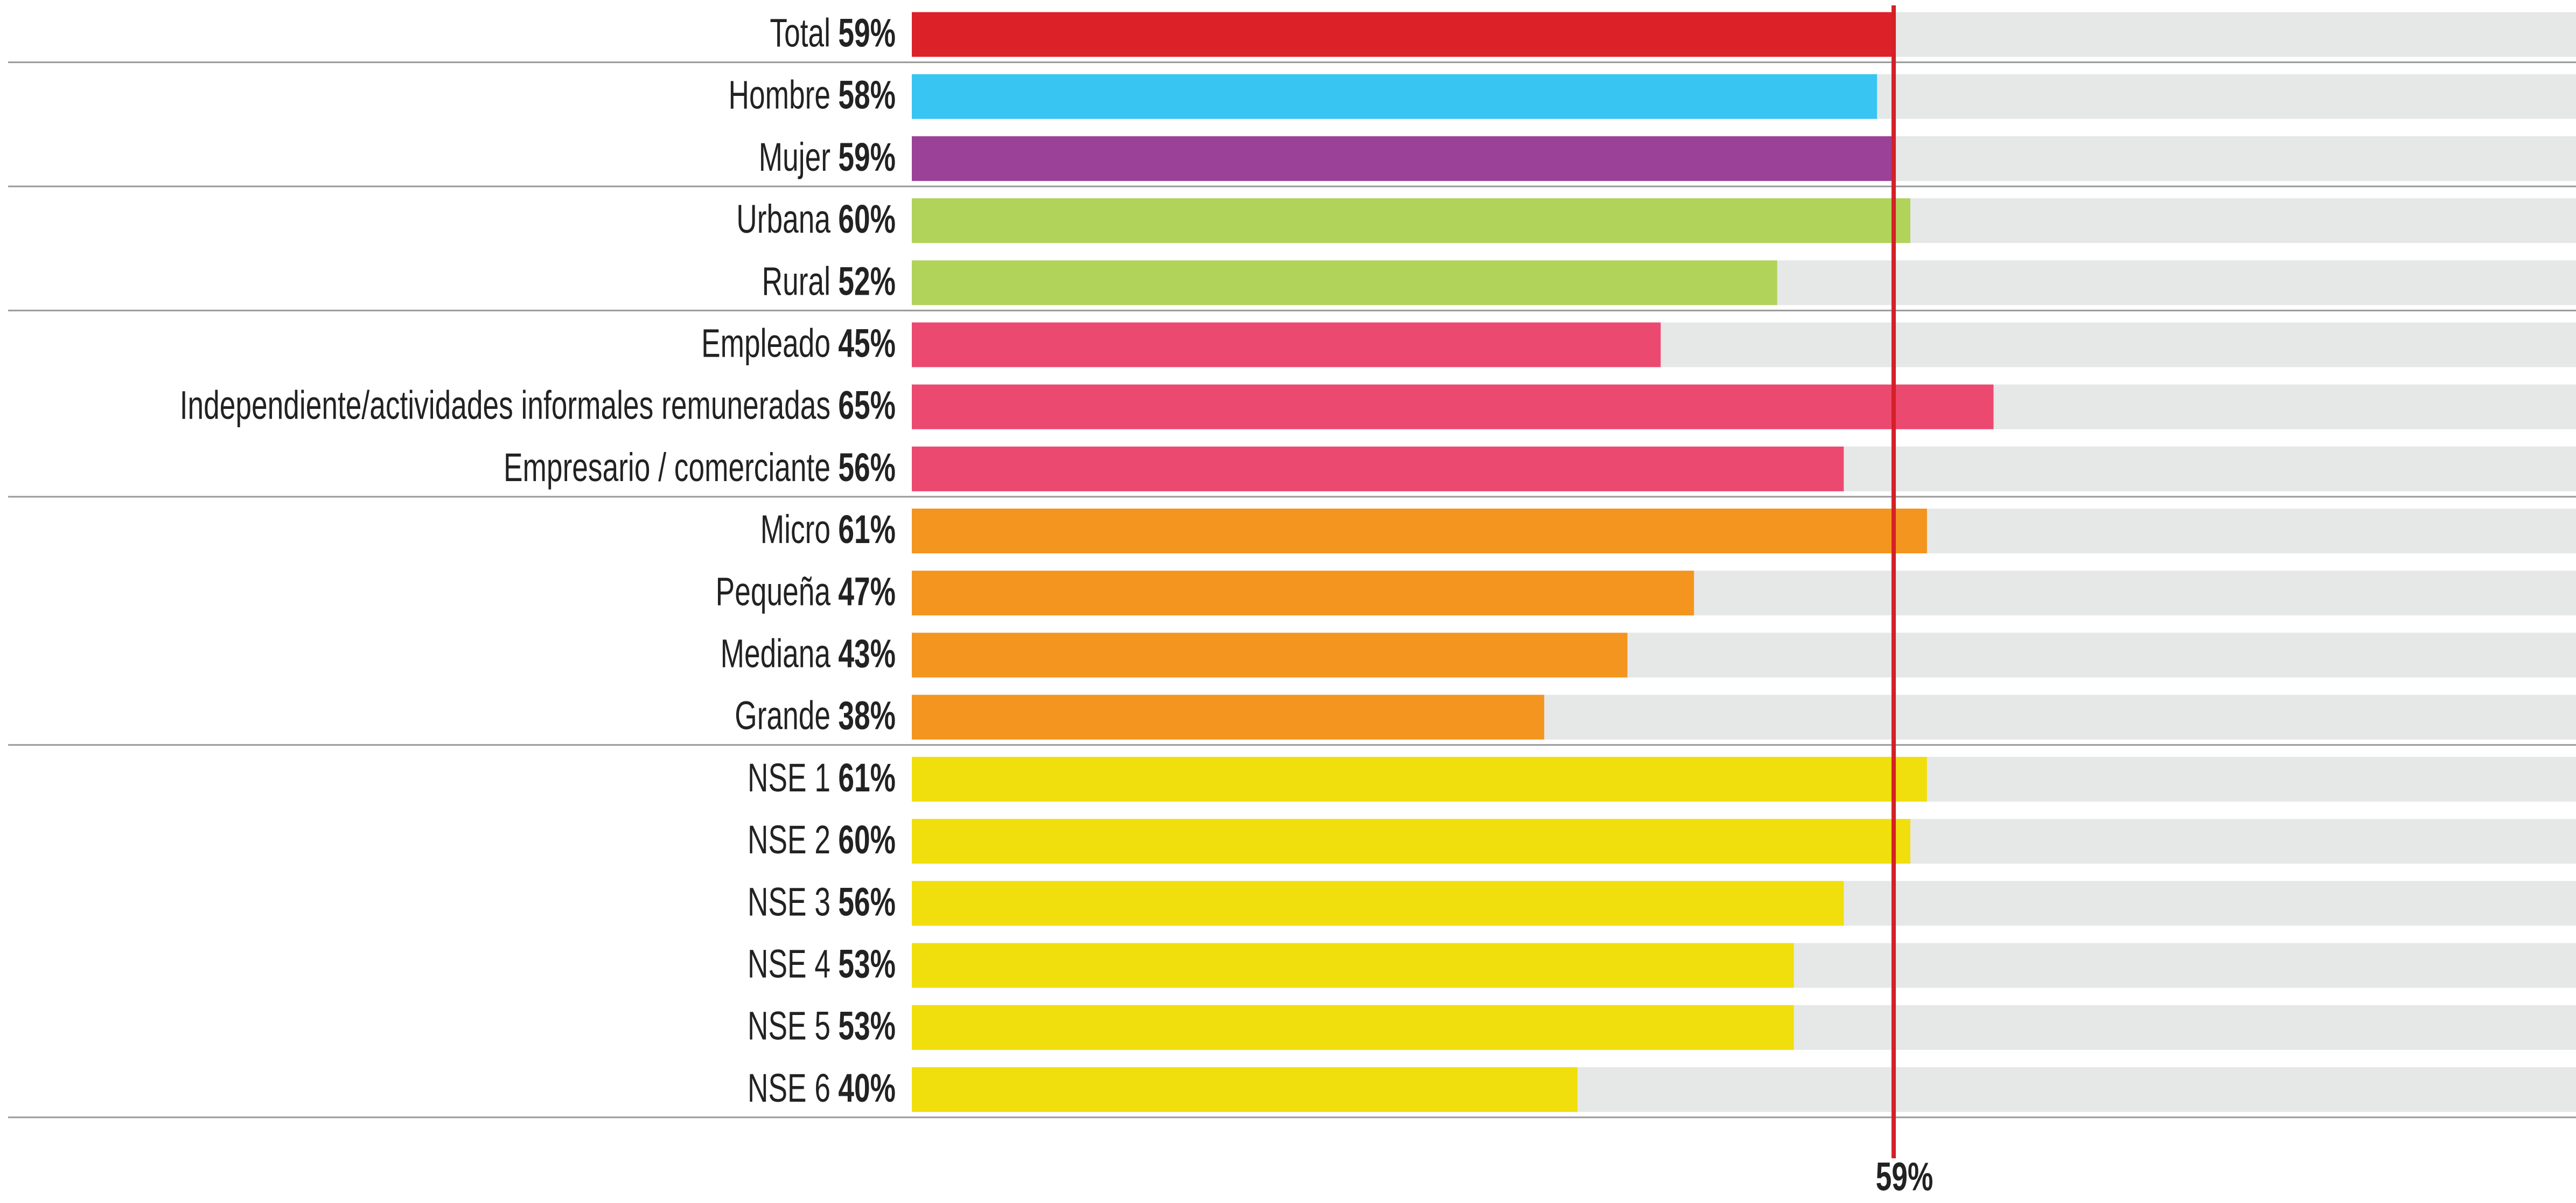 This screenshot has width=2576, height=1203. I want to click on value-label: 43%, so click(867, 653).